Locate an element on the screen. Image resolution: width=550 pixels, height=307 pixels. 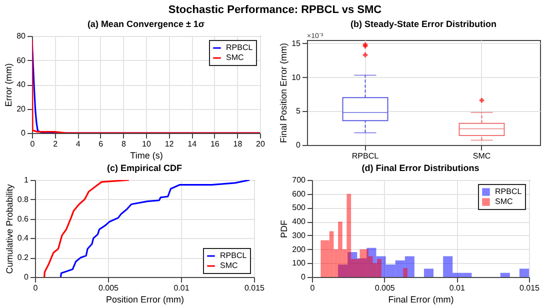
x-tick-label: 20 is located at coordinates (261, 144).